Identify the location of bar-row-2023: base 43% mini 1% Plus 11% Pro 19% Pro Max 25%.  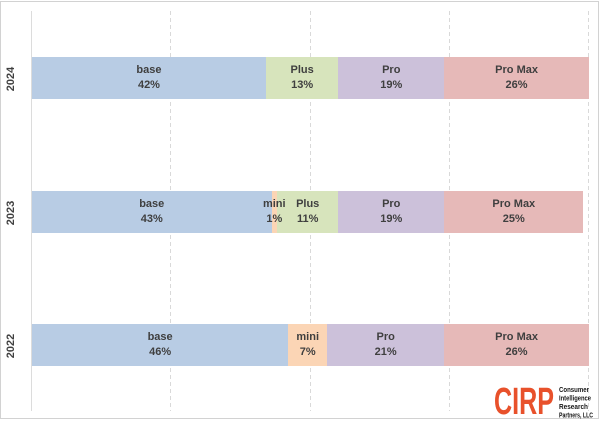
(310, 212).